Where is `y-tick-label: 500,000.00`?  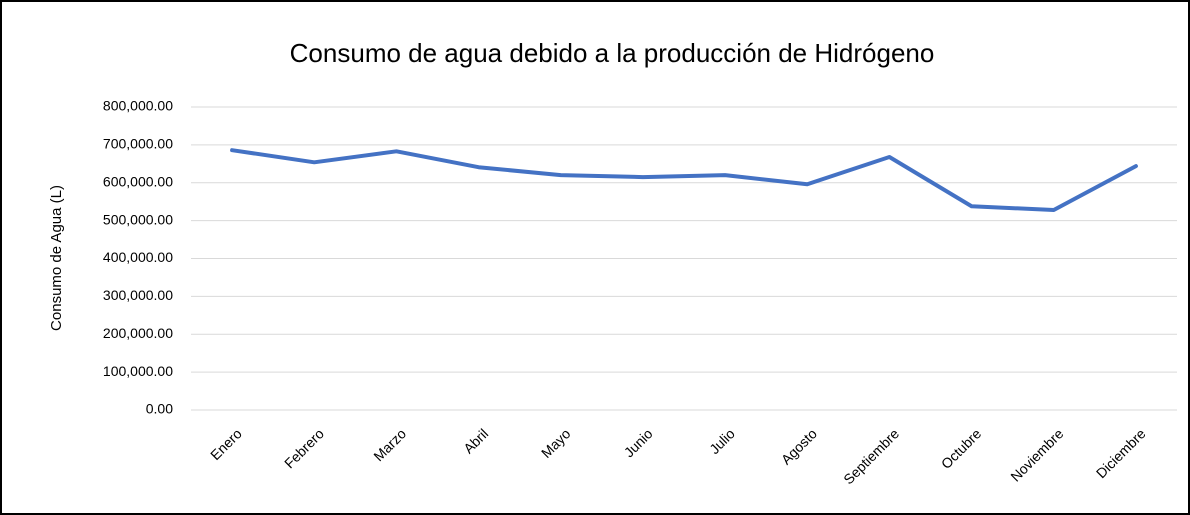
y-tick-label: 500,000.00 is located at coordinates (138, 219).